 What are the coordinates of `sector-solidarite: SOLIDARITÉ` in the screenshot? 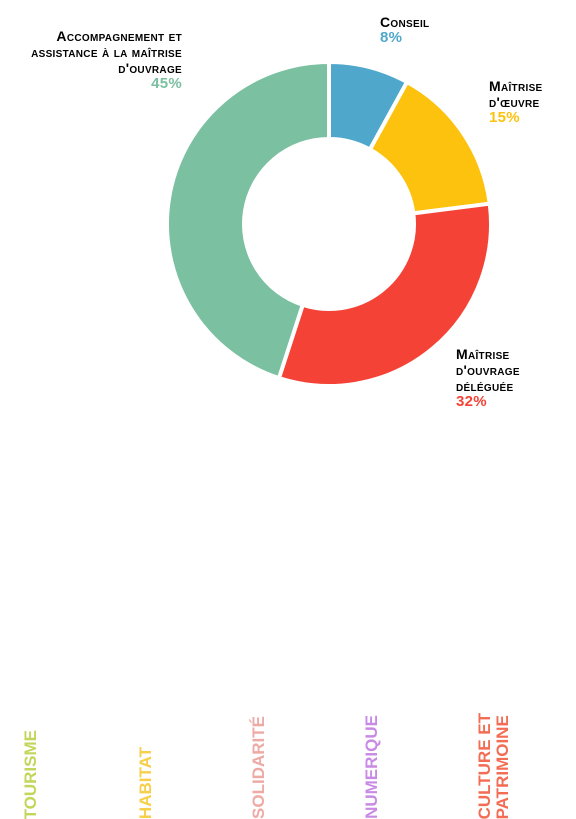 It's located at (258, 767).